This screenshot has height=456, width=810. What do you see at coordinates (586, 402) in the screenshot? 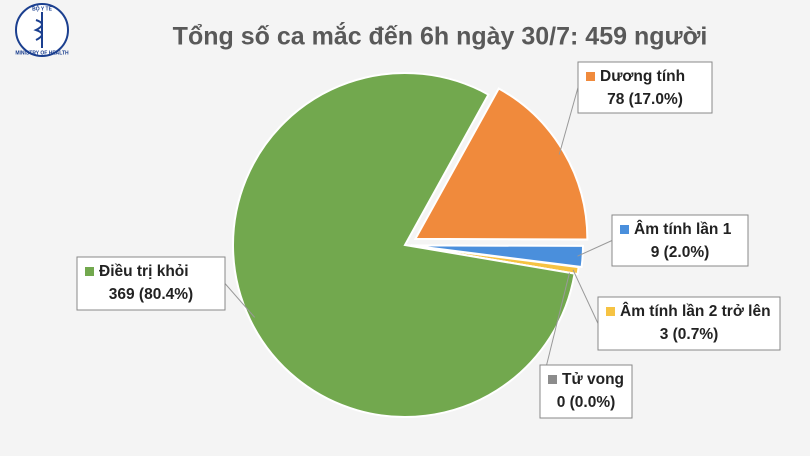
I see `value-label: 0 (0.0%)` at bounding box center [586, 402].